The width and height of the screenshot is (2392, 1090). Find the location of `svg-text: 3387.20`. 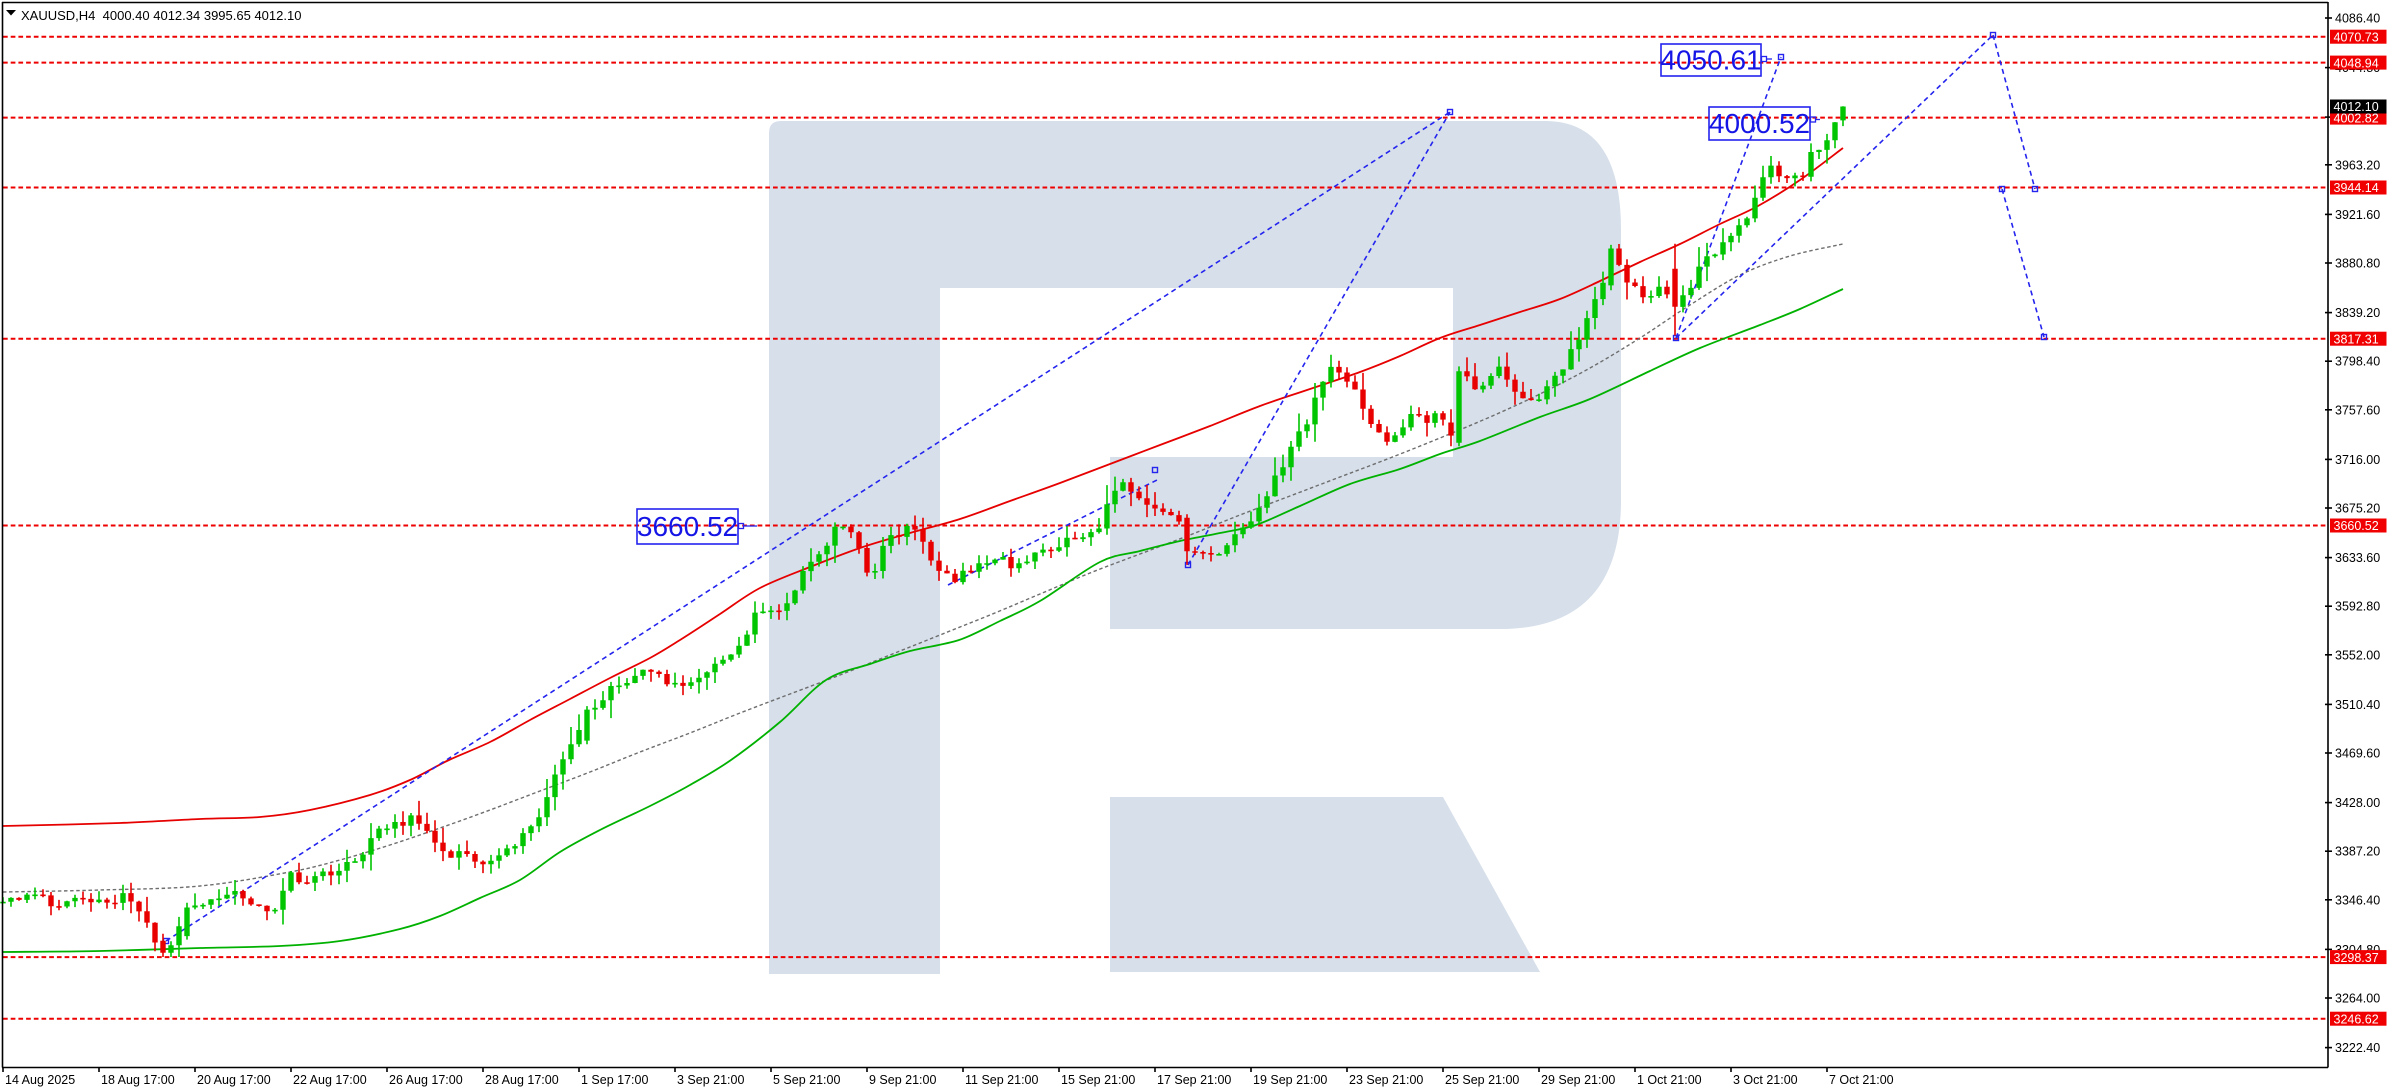

svg-text: 3387.20 is located at coordinates (2357, 852).